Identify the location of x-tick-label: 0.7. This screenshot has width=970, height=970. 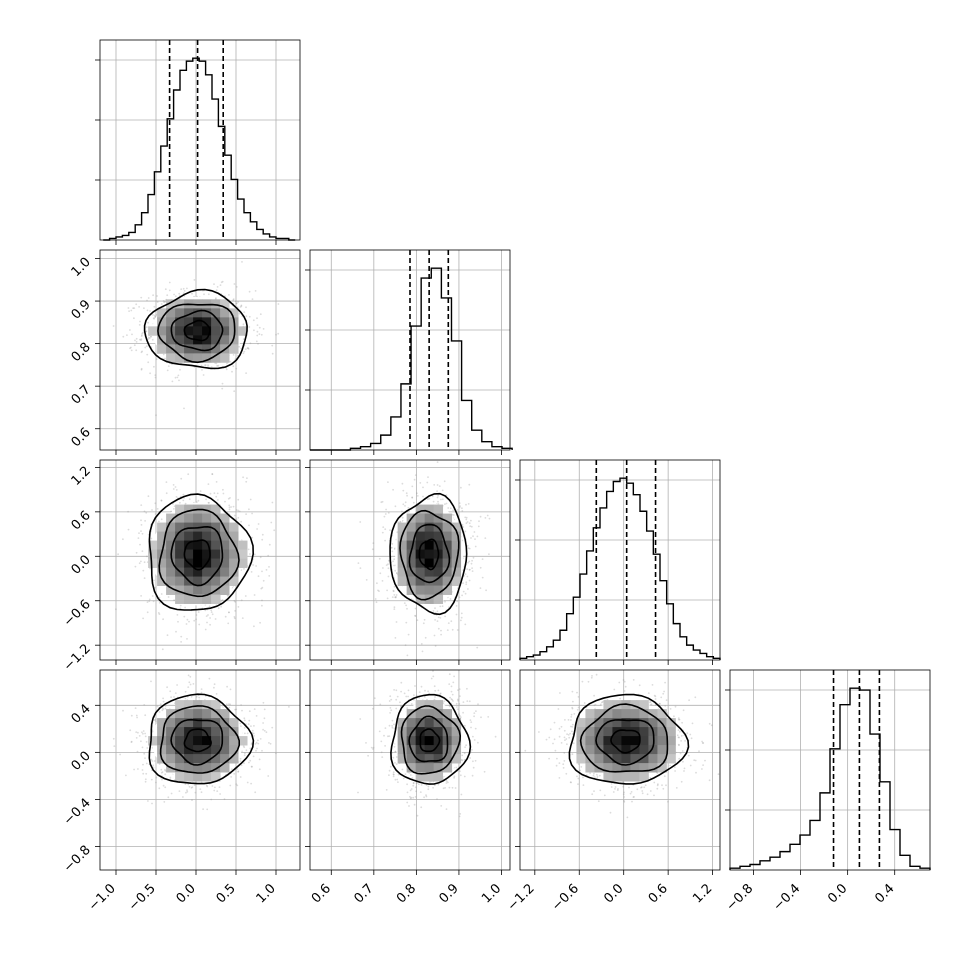
(363, 893).